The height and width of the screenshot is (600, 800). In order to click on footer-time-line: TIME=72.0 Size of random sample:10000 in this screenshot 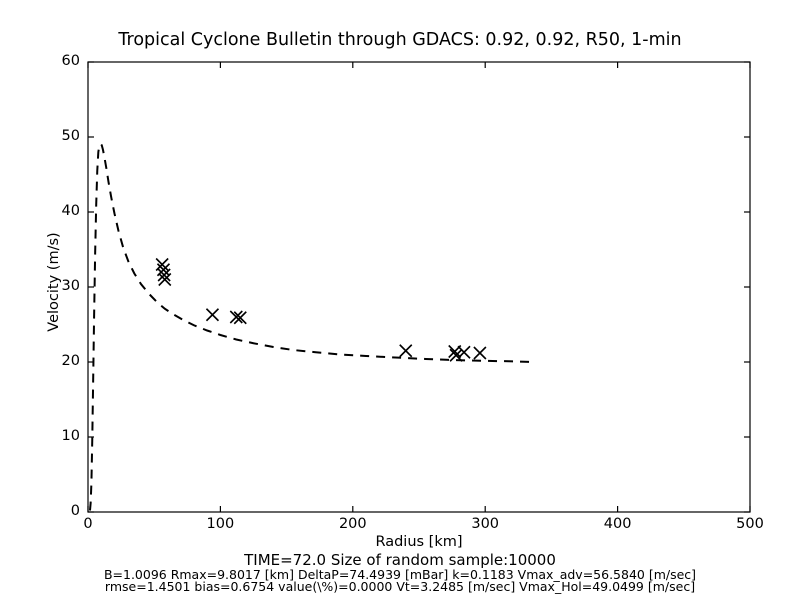, I will do `click(400, 560)`.